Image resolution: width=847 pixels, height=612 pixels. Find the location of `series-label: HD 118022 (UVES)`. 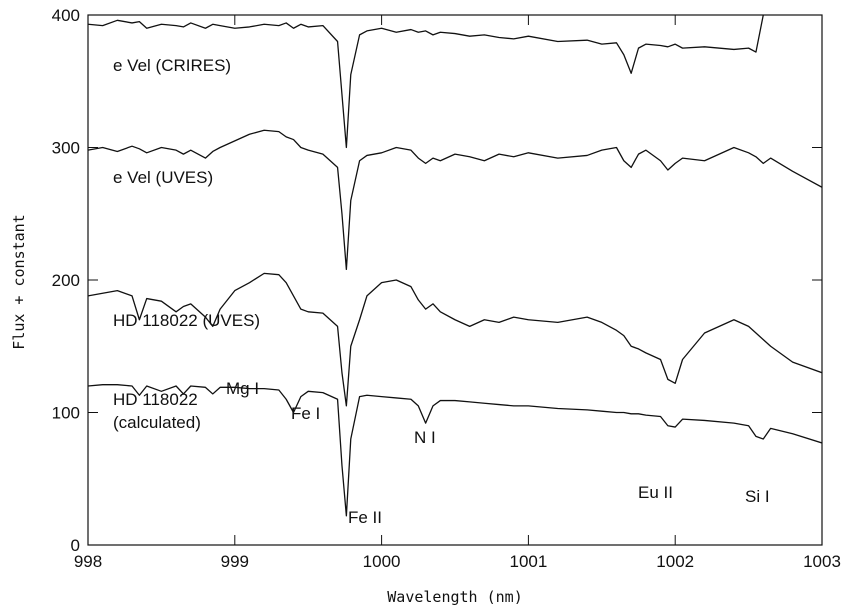

series-label: HD 118022 (UVES) is located at coordinates (187, 320).